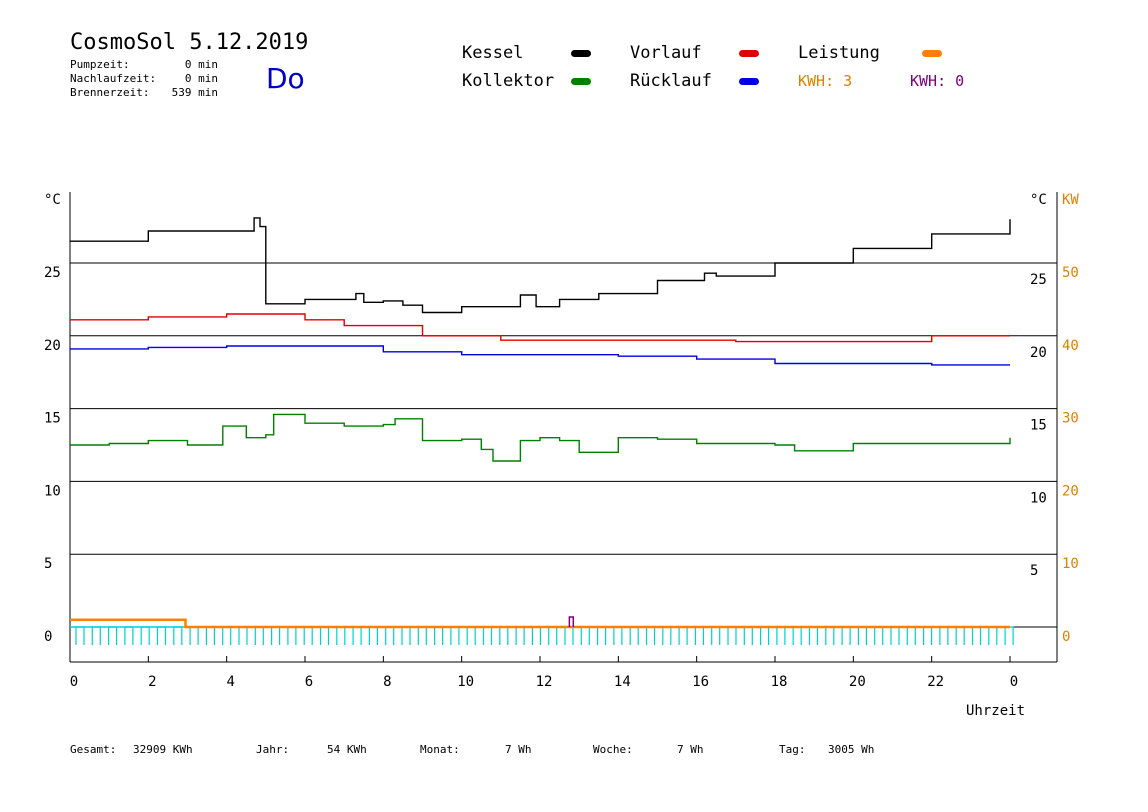 The height and width of the screenshot is (812, 1148). What do you see at coordinates (201, 64) in the screenshot?
I see `info-pumpzeit-value: 0 min` at bounding box center [201, 64].